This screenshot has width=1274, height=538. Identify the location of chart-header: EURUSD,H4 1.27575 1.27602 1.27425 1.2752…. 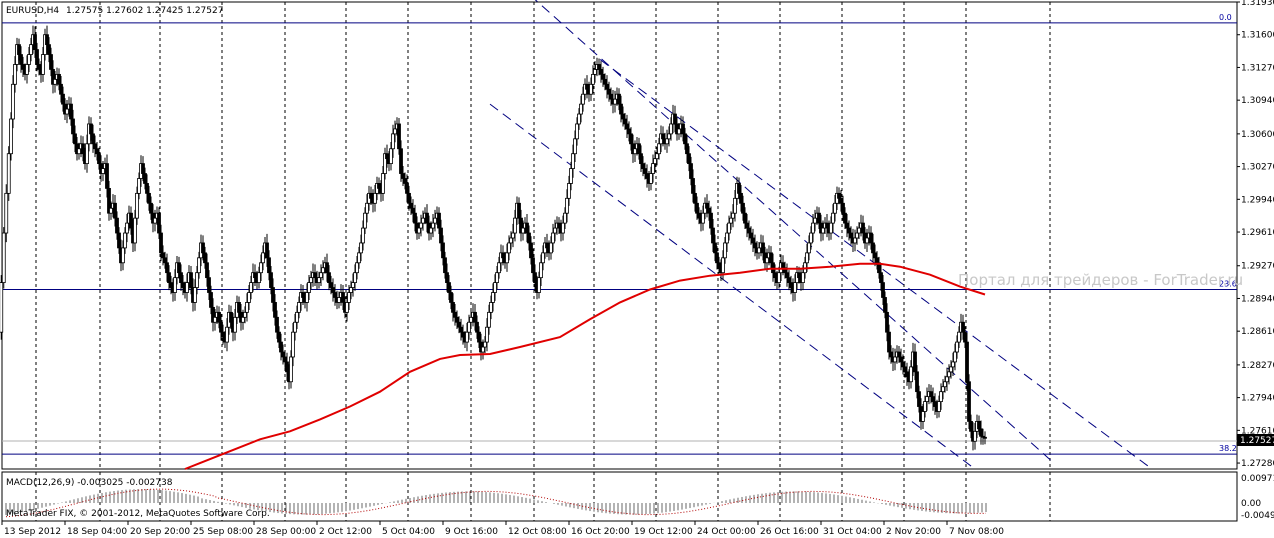
(114, 11).